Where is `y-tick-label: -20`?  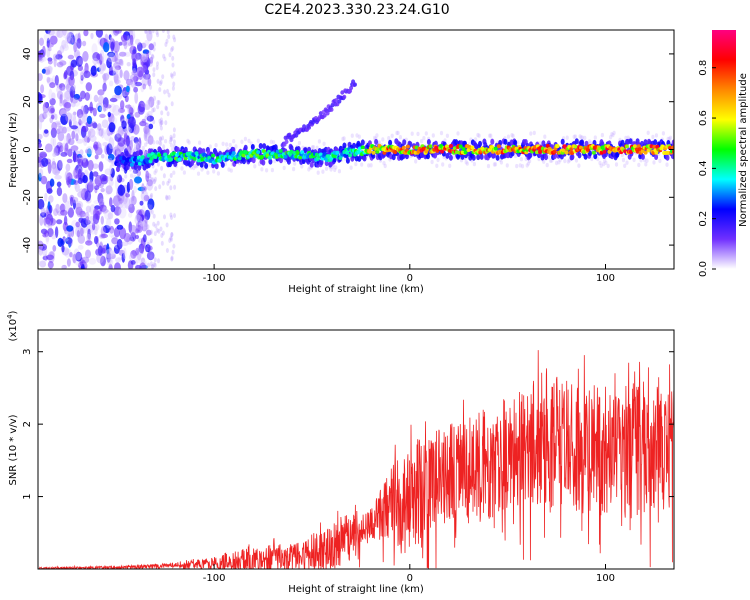
y-tick-label: -20 is located at coordinates (27, 197).